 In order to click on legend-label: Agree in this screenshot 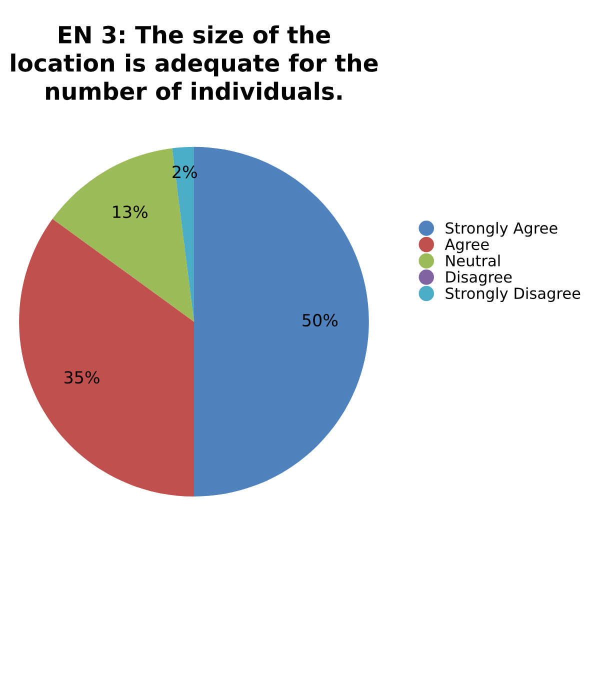, I will do `click(466, 246)`.